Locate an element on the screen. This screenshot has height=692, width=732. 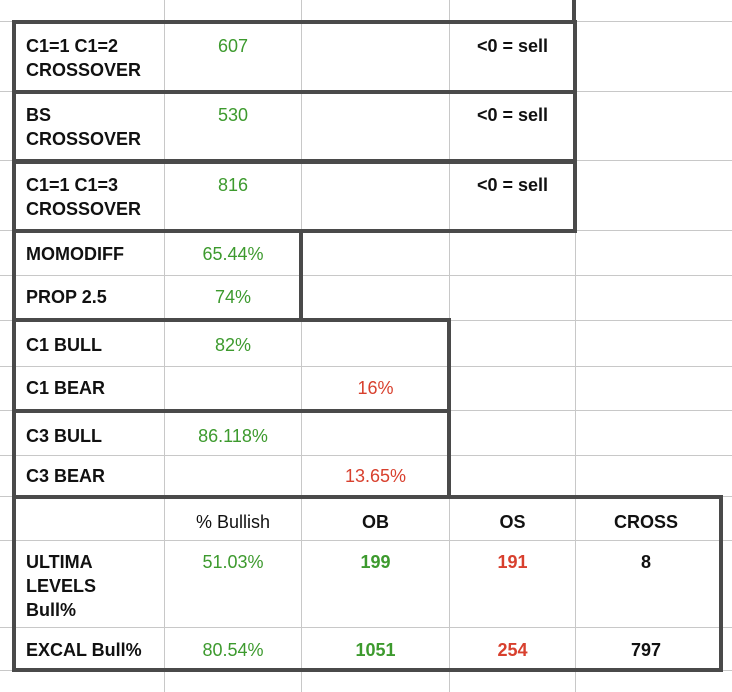
bs-label-line2: CROSSOVER is located at coordinates (84, 139).